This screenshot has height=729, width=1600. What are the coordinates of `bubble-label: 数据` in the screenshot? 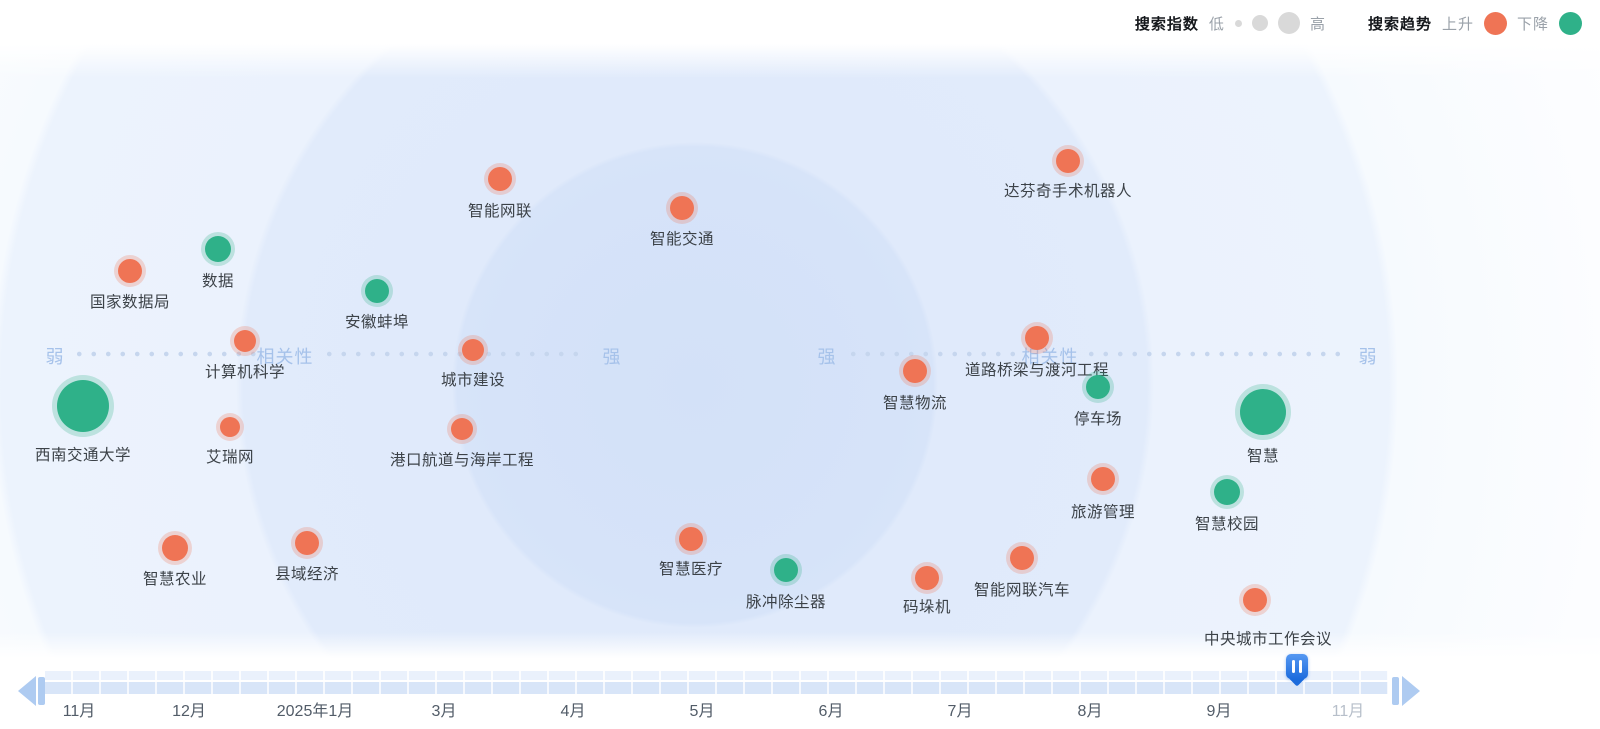 It's located at (218, 281).